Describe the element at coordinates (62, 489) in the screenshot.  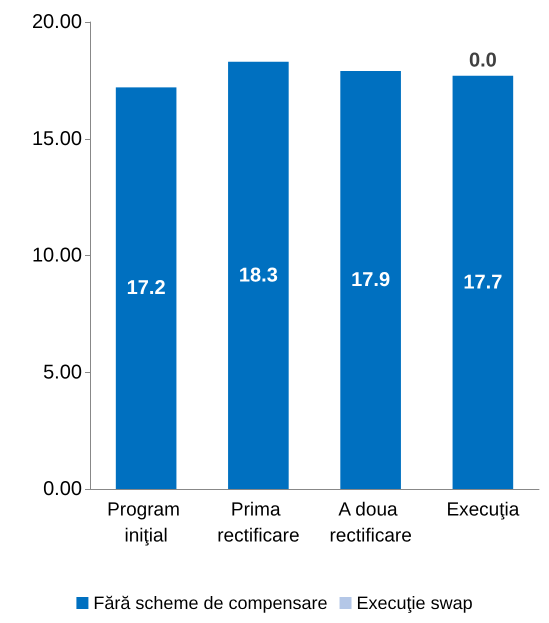
I see `y-tick-label: 0.00` at that location.